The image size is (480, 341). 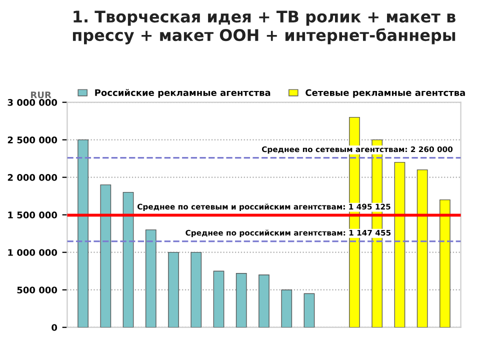 What do you see at coordinates (33, 177) in the screenshot?
I see `y-tick-label: 2 000 000` at bounding box center [33, 177].